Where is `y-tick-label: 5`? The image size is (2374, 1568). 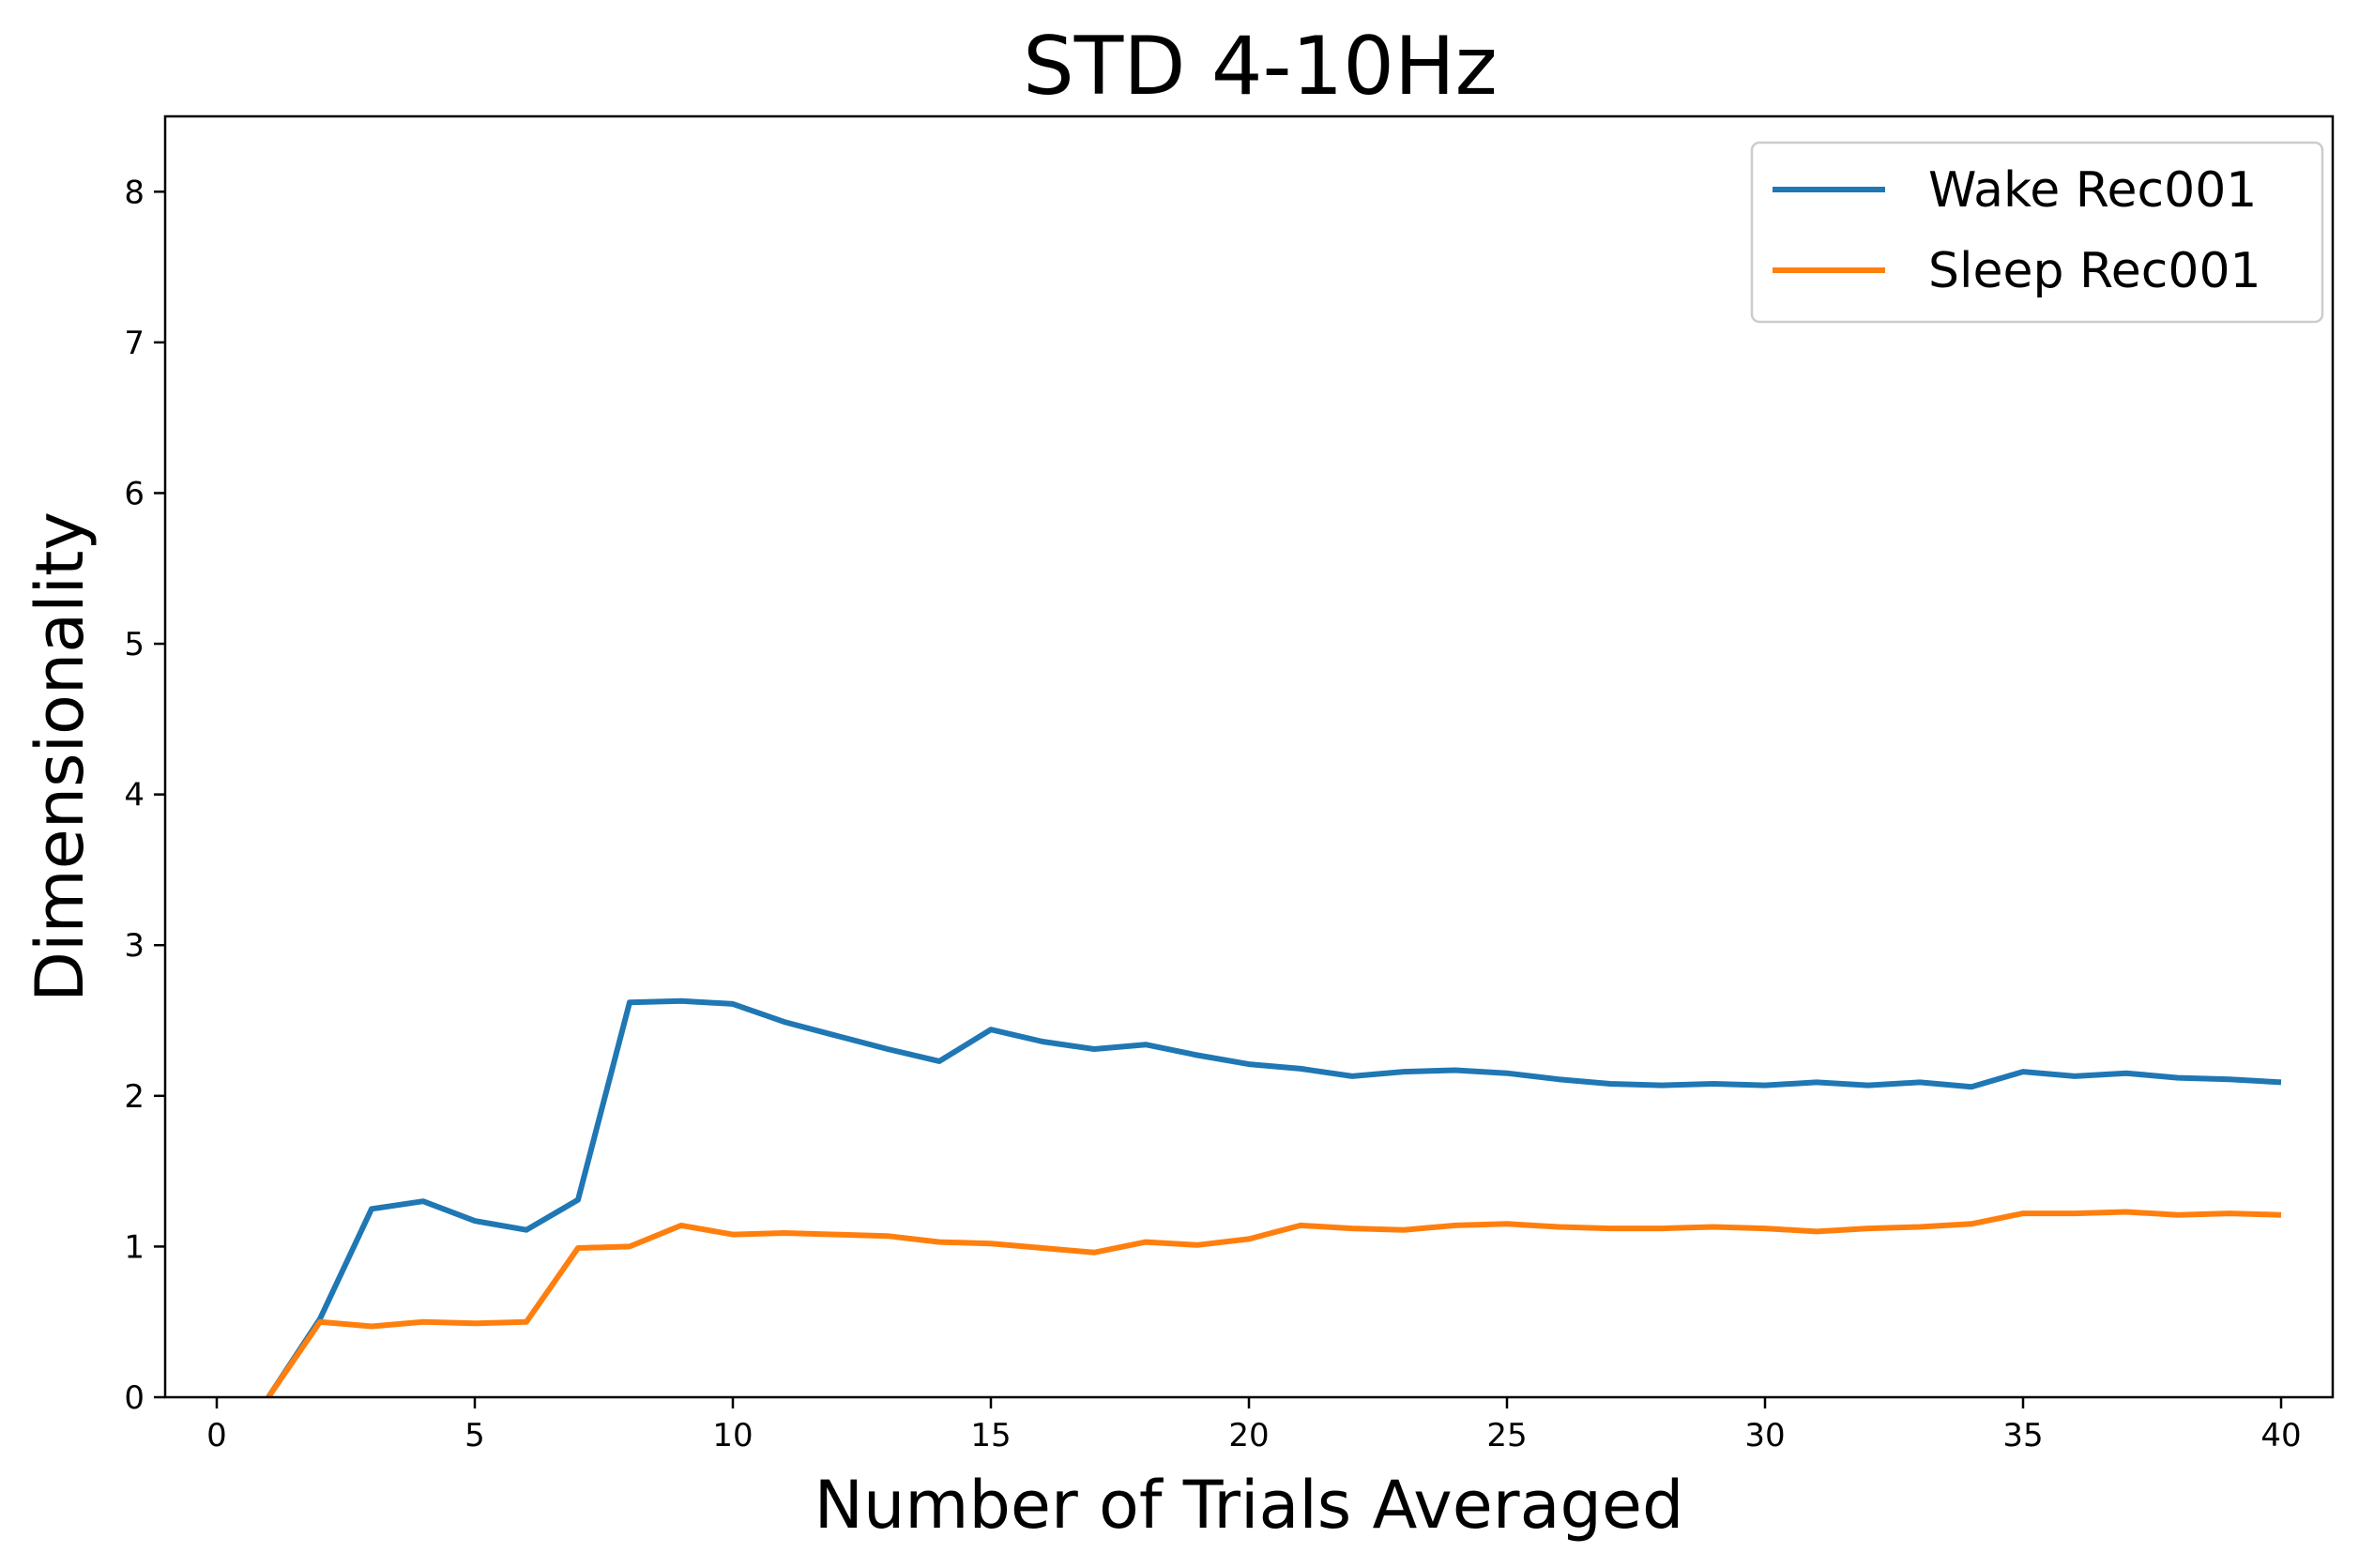
y-tick-label: 5 is located at coordinates (134, 644).